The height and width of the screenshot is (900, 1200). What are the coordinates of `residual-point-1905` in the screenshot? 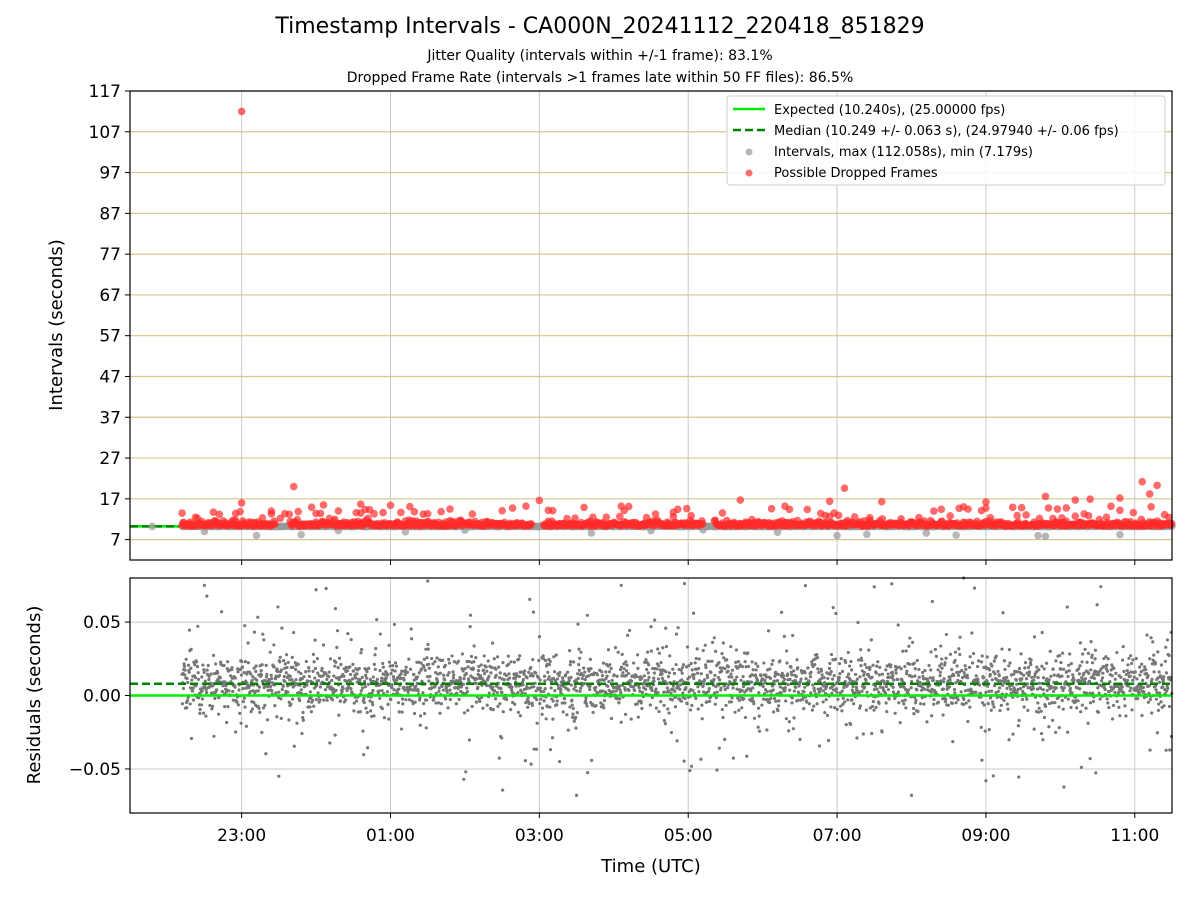 It's located at (821, 688).